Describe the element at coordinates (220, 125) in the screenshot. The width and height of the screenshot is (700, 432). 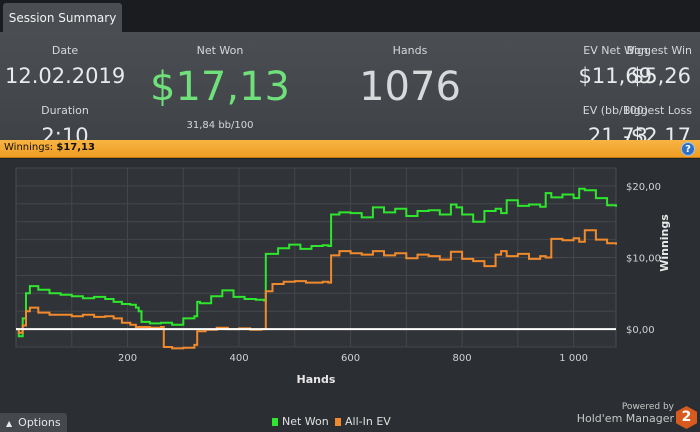
I see `net-won-bb: 31,84 bb/100` at that location.